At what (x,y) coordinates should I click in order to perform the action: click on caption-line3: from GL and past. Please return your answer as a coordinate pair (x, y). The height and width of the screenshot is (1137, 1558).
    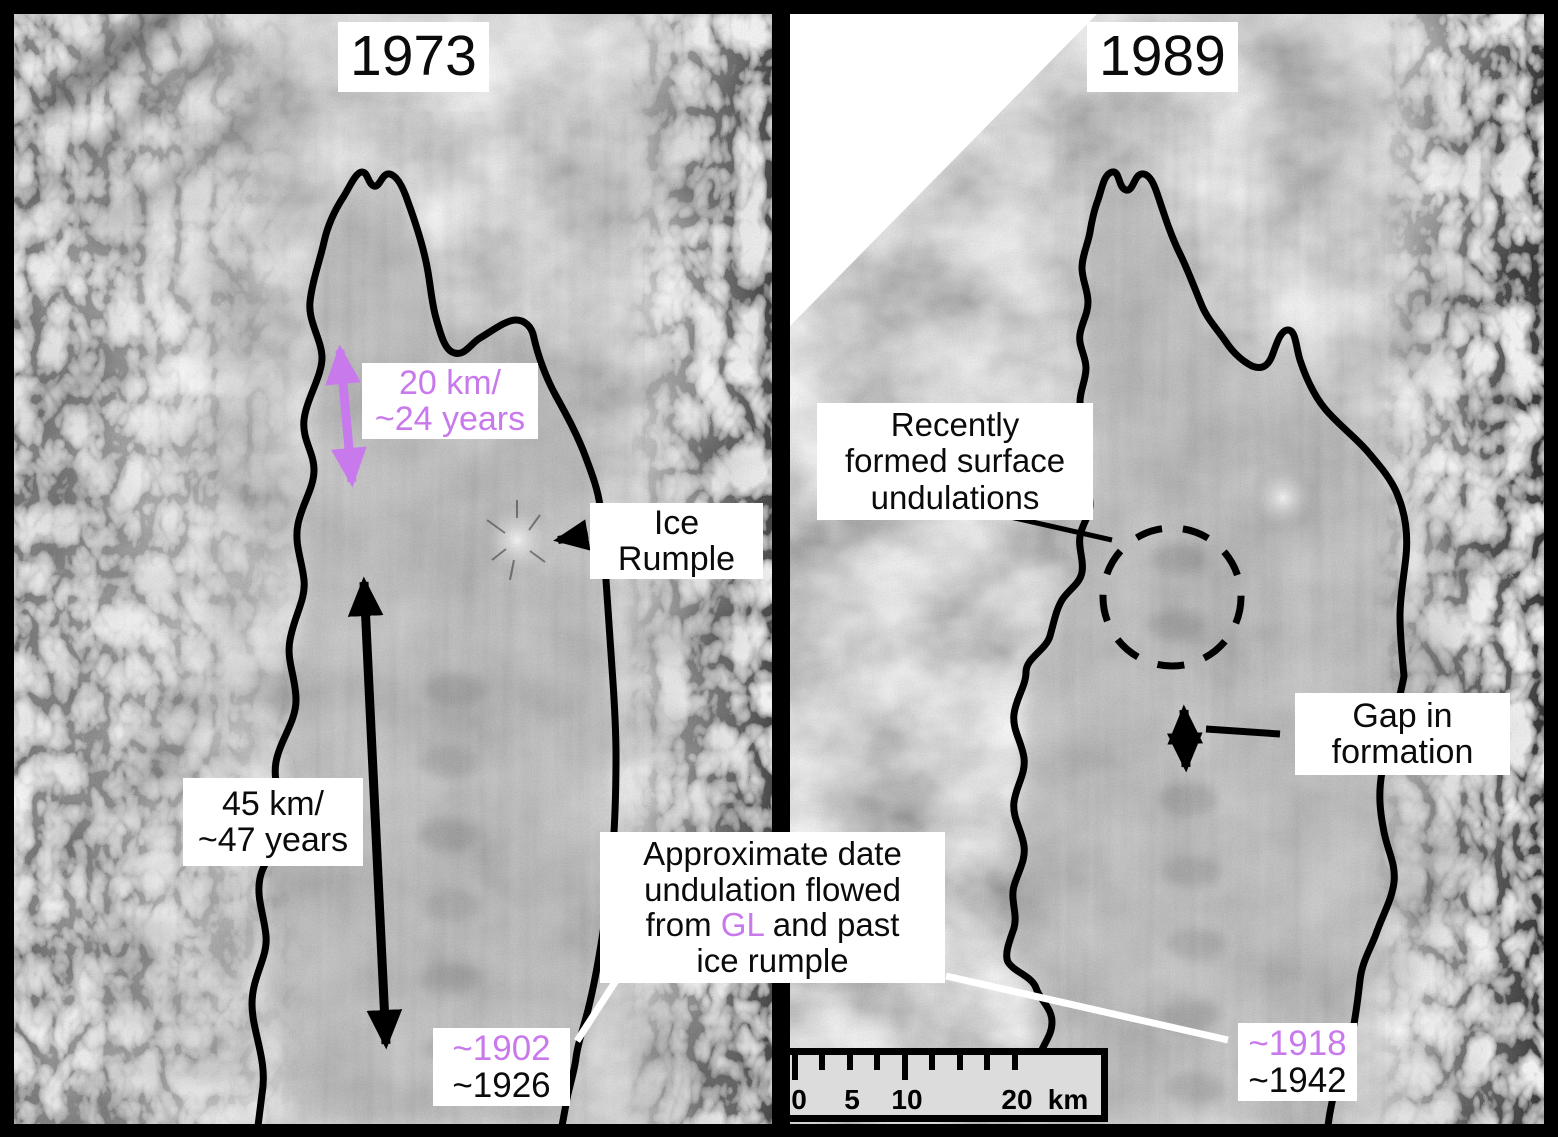
    Looking at the image, I should click on (772, 925).